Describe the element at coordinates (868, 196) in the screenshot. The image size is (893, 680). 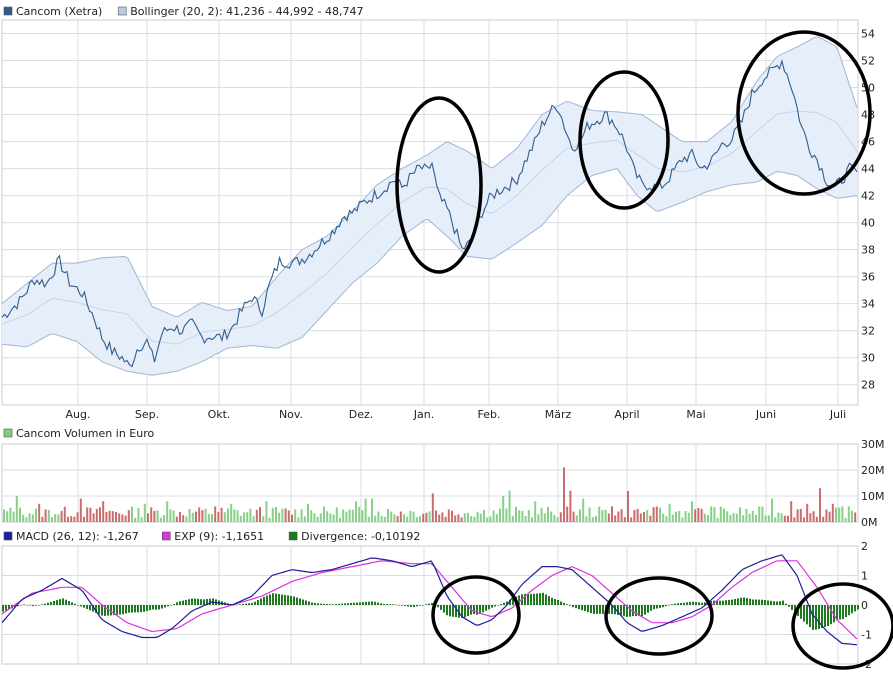
I see `y-tick-label: 42` at that location.